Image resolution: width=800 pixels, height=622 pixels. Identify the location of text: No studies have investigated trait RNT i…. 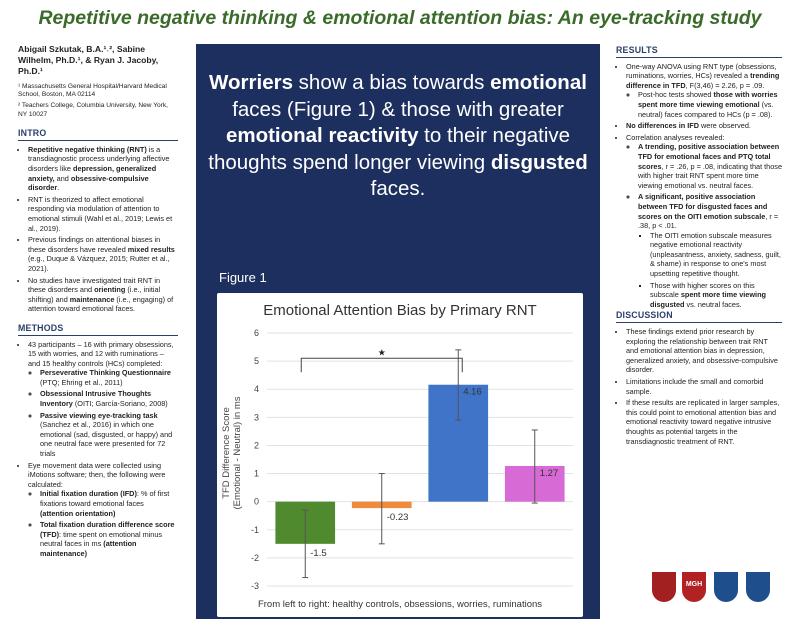
(94, 285).